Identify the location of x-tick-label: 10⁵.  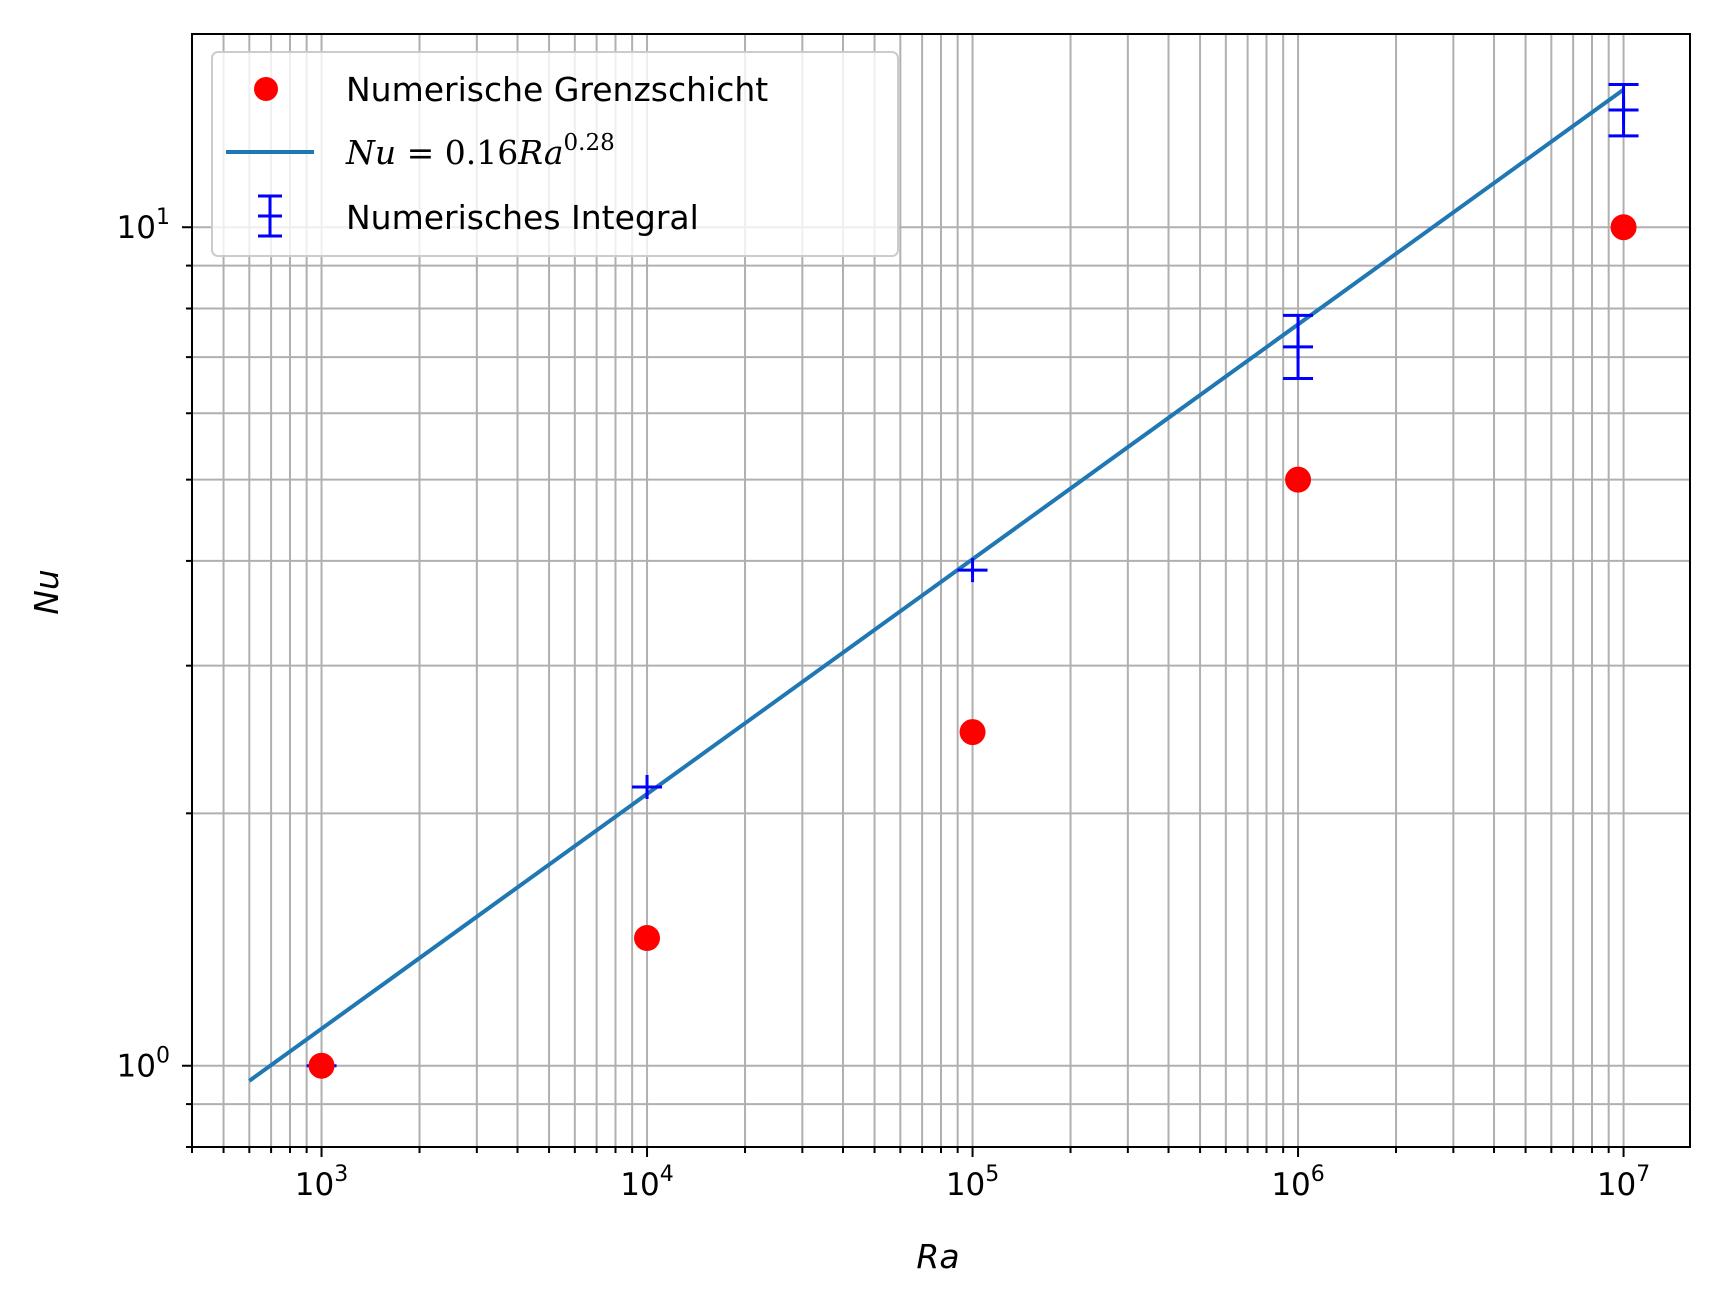
(972, 1182).